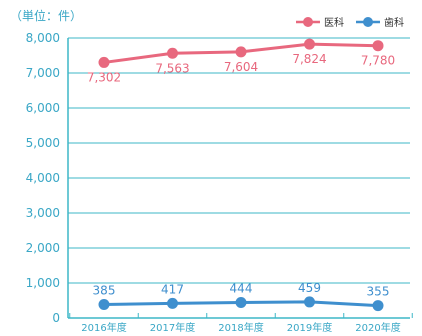 The width and height of the screenshot is (422, 336). I want to click on data-label: 7,302, so click(104, 77).